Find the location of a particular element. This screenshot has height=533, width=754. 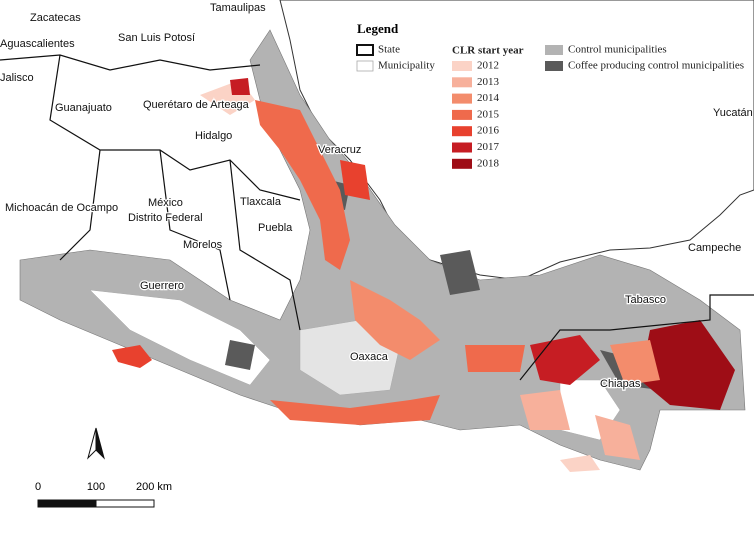

scale-label: 200 km is located at coordinates (154, 487).